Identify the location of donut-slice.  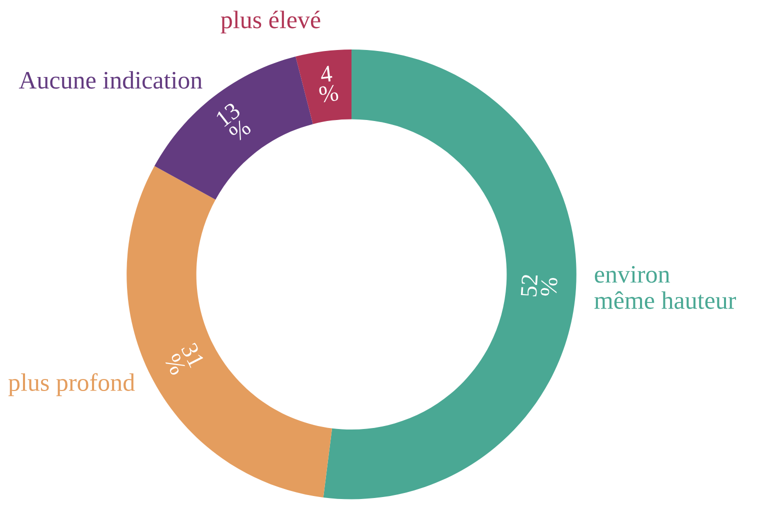
(324, 86).